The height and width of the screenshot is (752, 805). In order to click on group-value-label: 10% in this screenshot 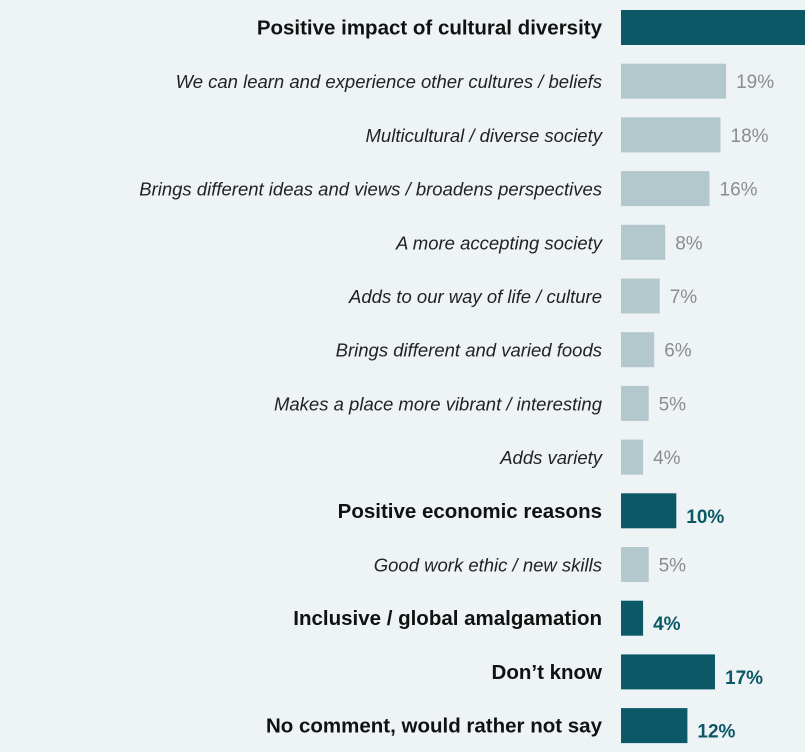, I will do `click(705, 517)`.